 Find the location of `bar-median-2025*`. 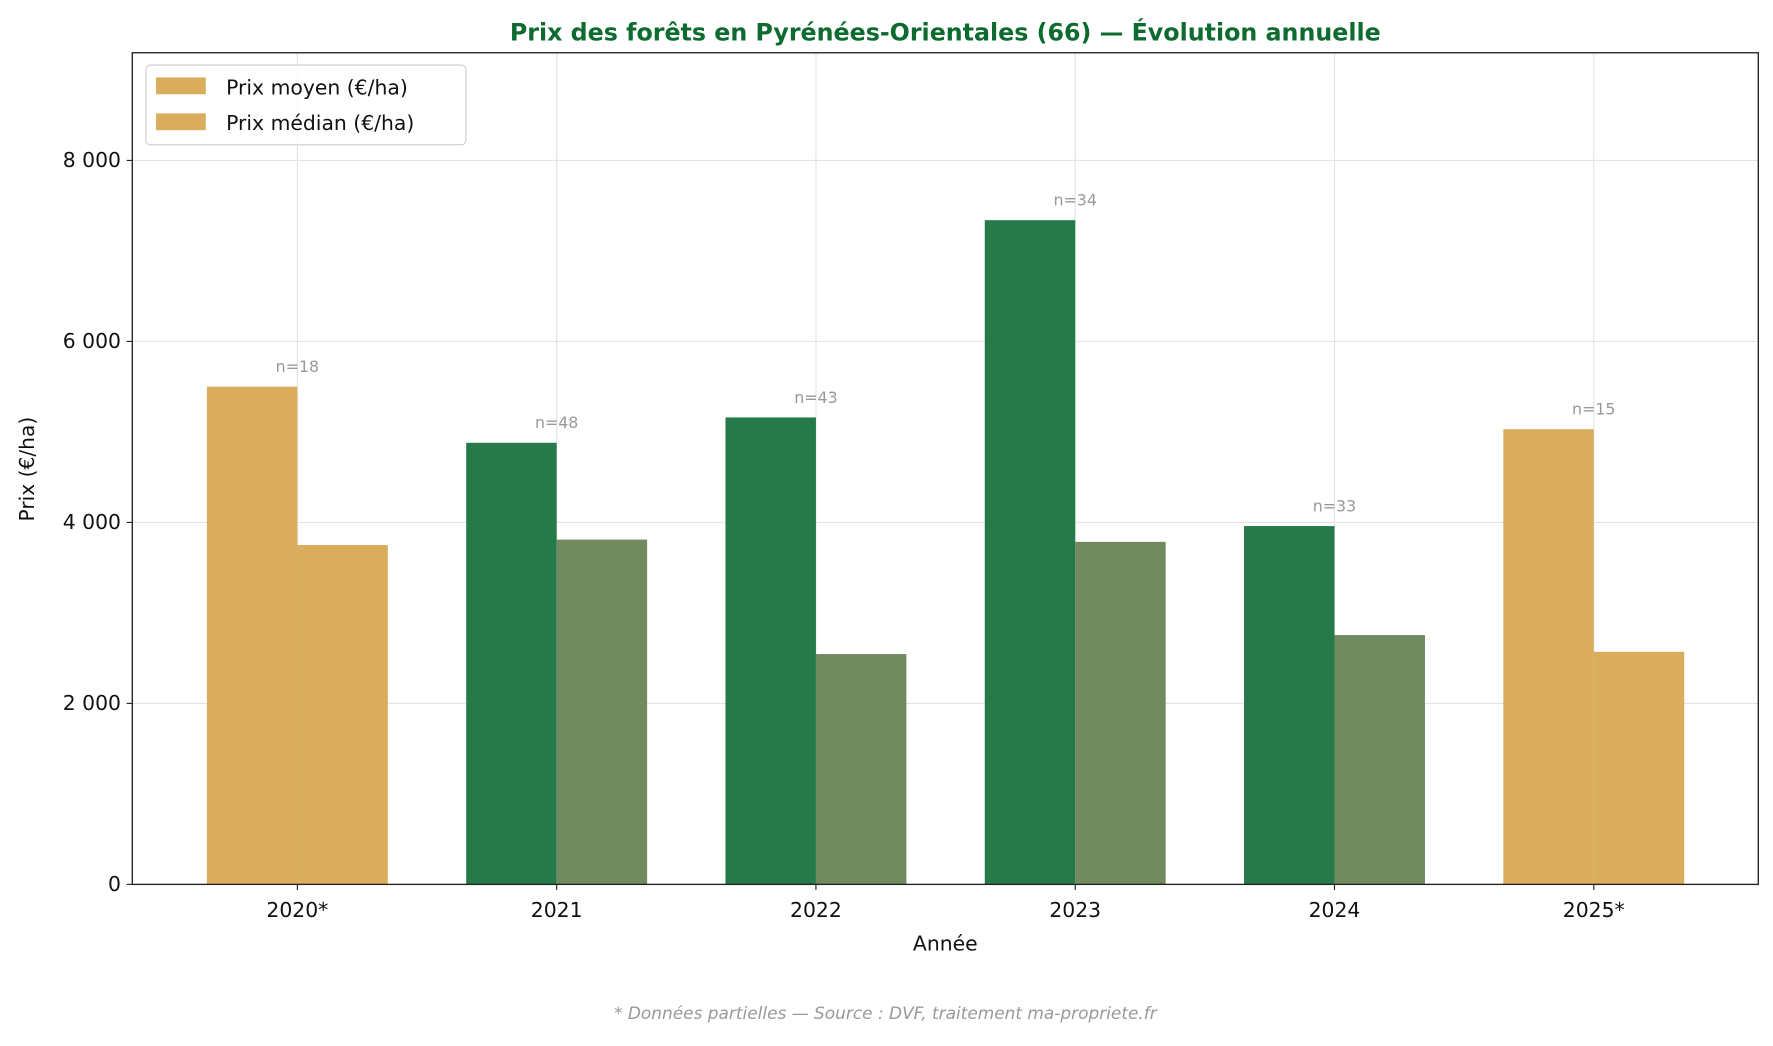

bar-median-2025* is located at coordinates (1639, 768).